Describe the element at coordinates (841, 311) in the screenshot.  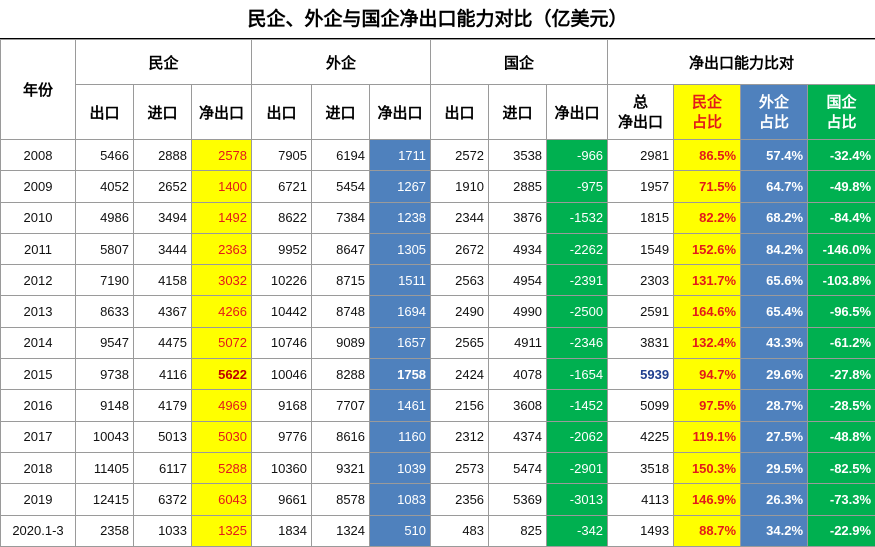
I see `table-cell: -96.5%` at that location.